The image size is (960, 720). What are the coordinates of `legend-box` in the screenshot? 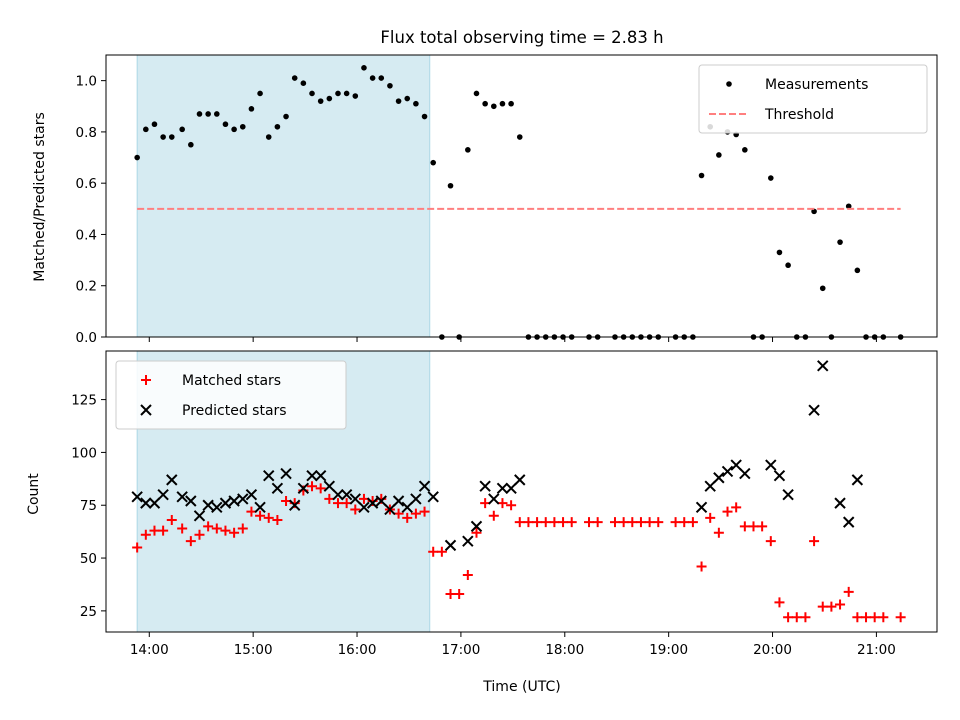 It's located at (813, 99).